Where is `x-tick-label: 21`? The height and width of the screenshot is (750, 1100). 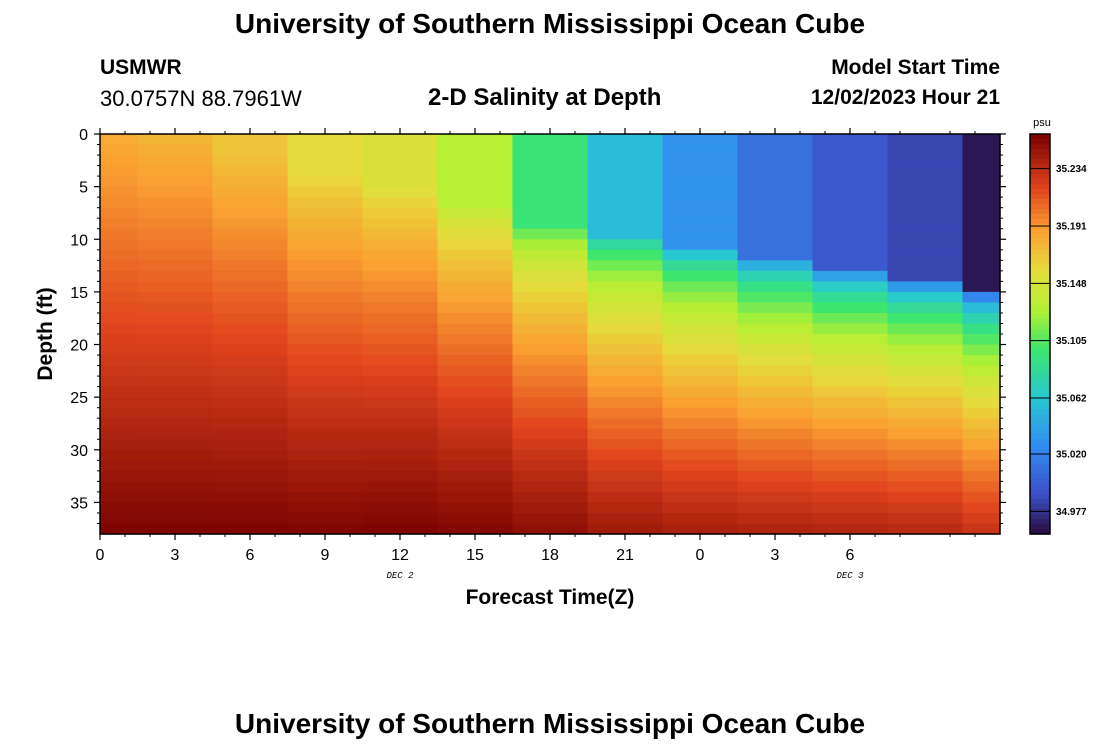 x-tick-label: 21 is located at coordinates (625, 555).